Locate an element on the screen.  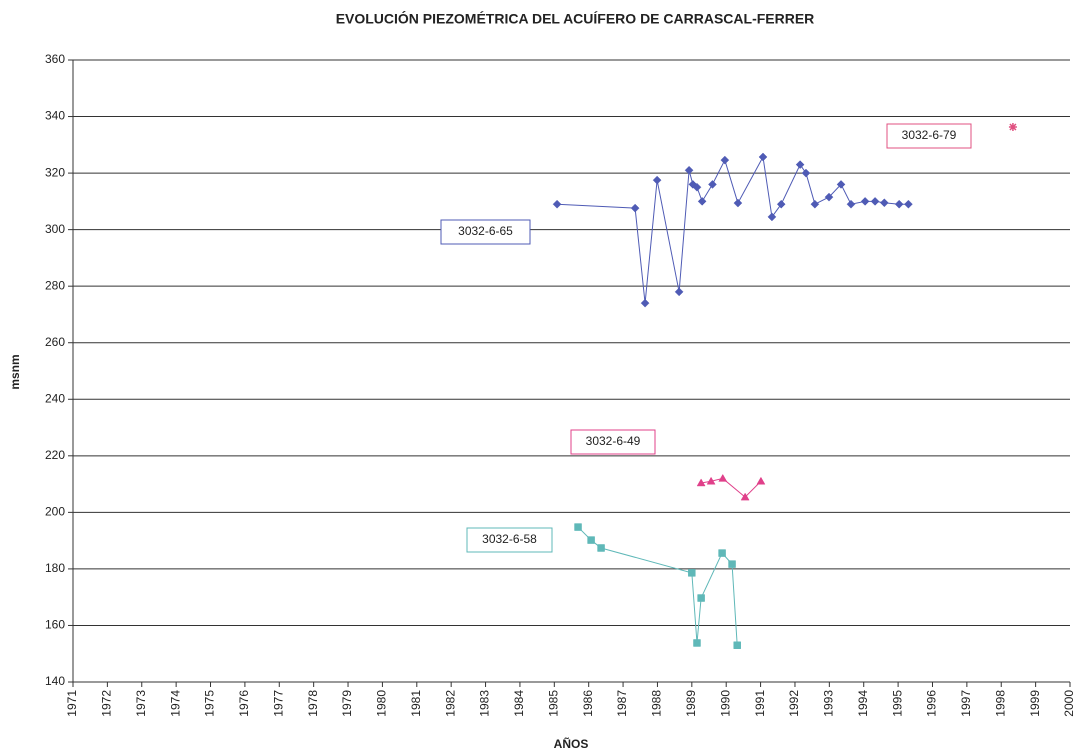
y-axis-title: msnm is located at coordinates (15, 371).